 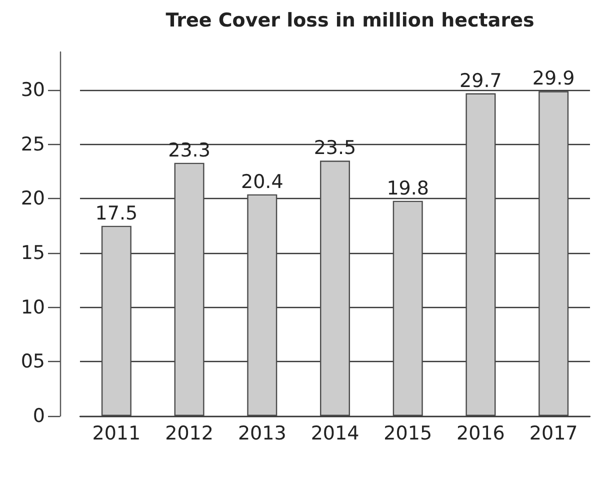 I want to click on x-tick-label: 2015, so click(x=408, y=433).